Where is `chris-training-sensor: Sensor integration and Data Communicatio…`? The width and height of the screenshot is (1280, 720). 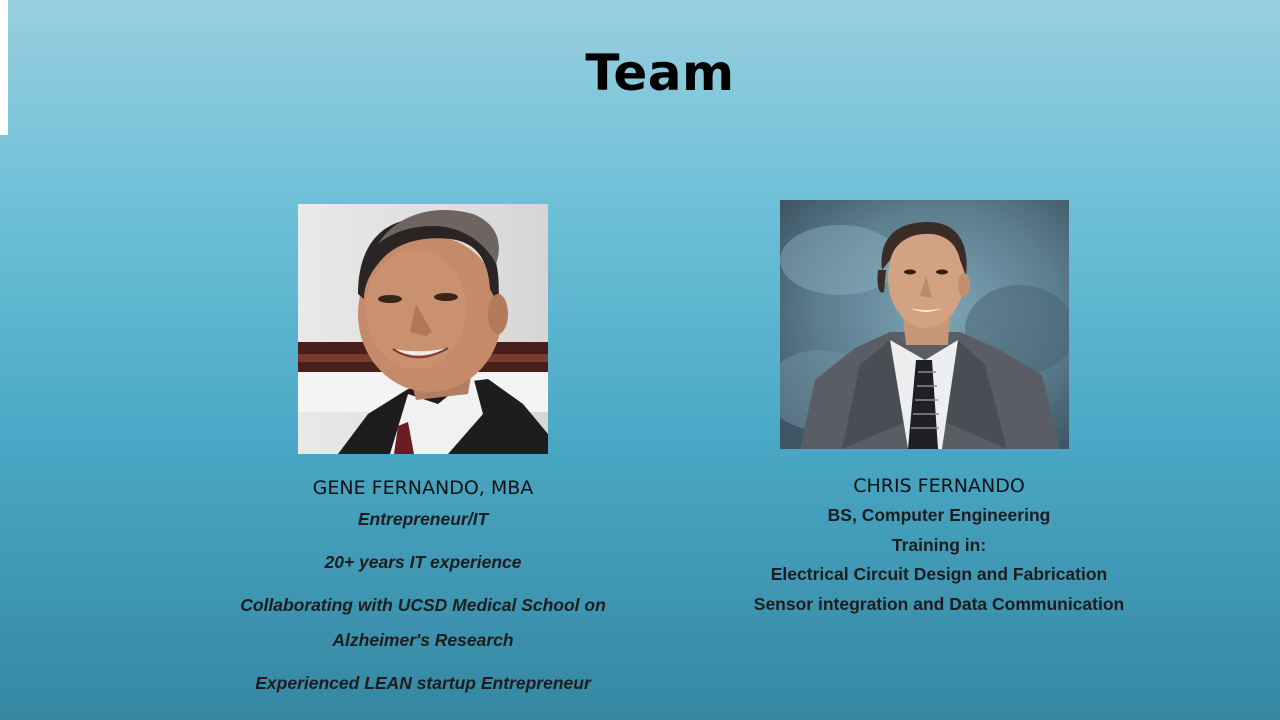
chris-training-sensor: Sensor integration and Data Communicatio… is located at coordinates (939, 603).